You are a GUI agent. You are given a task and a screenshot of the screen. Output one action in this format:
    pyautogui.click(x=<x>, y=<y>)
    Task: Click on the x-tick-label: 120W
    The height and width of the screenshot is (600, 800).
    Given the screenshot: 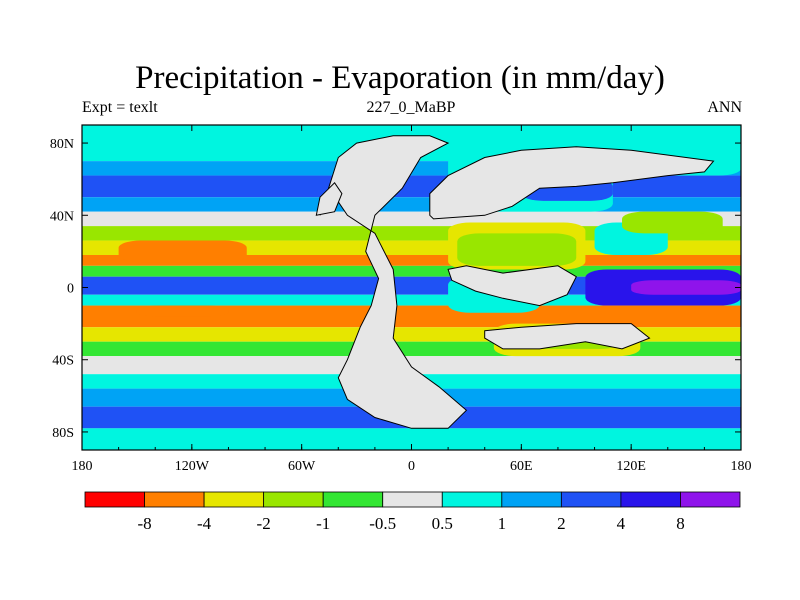 What is the action you would take?
    pyautogui.click(x=192, y=466)
    